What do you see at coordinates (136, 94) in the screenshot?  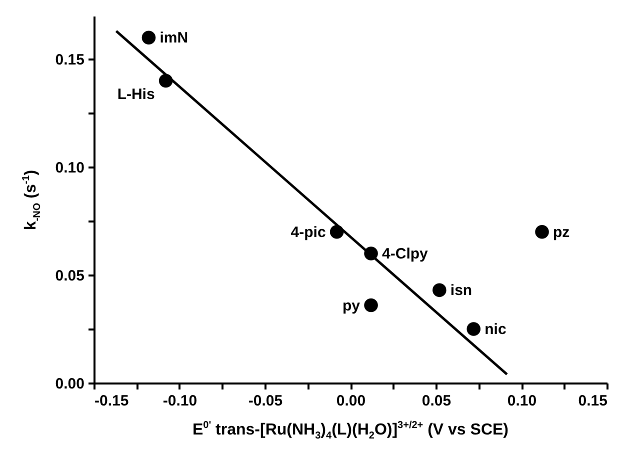 I see `annotation: L-His` at bounding box center [136, 94].